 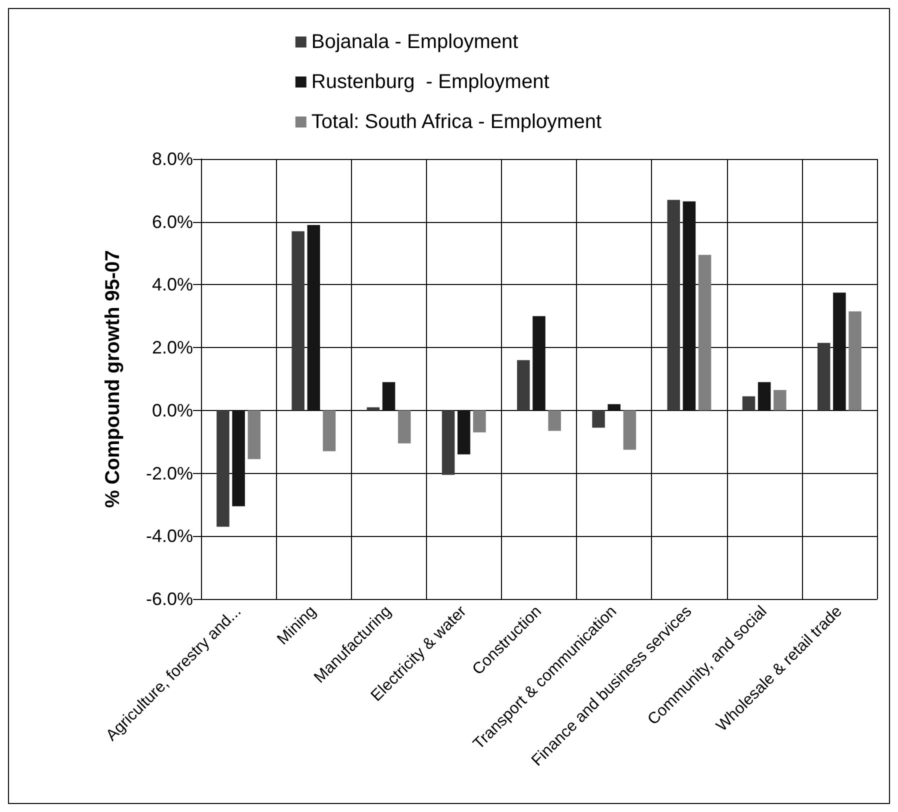 I want to click on y-tick-label: -6.0%, so click(x=169, y=599).